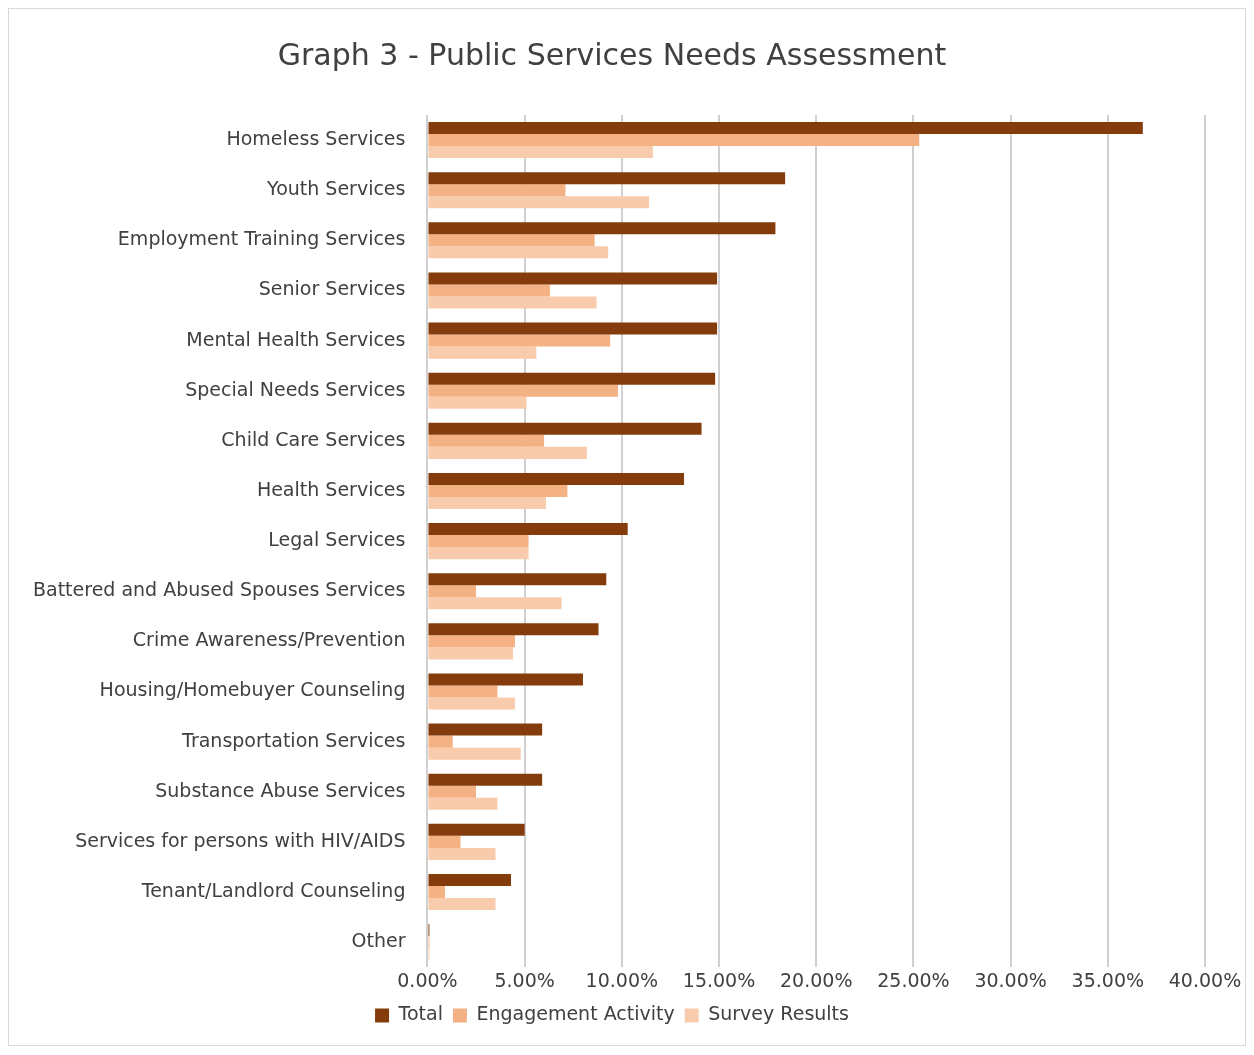  Describe the element at coordinates (778, 1013) in the screenshot. I see `legend-label: Survey Results` at that location.